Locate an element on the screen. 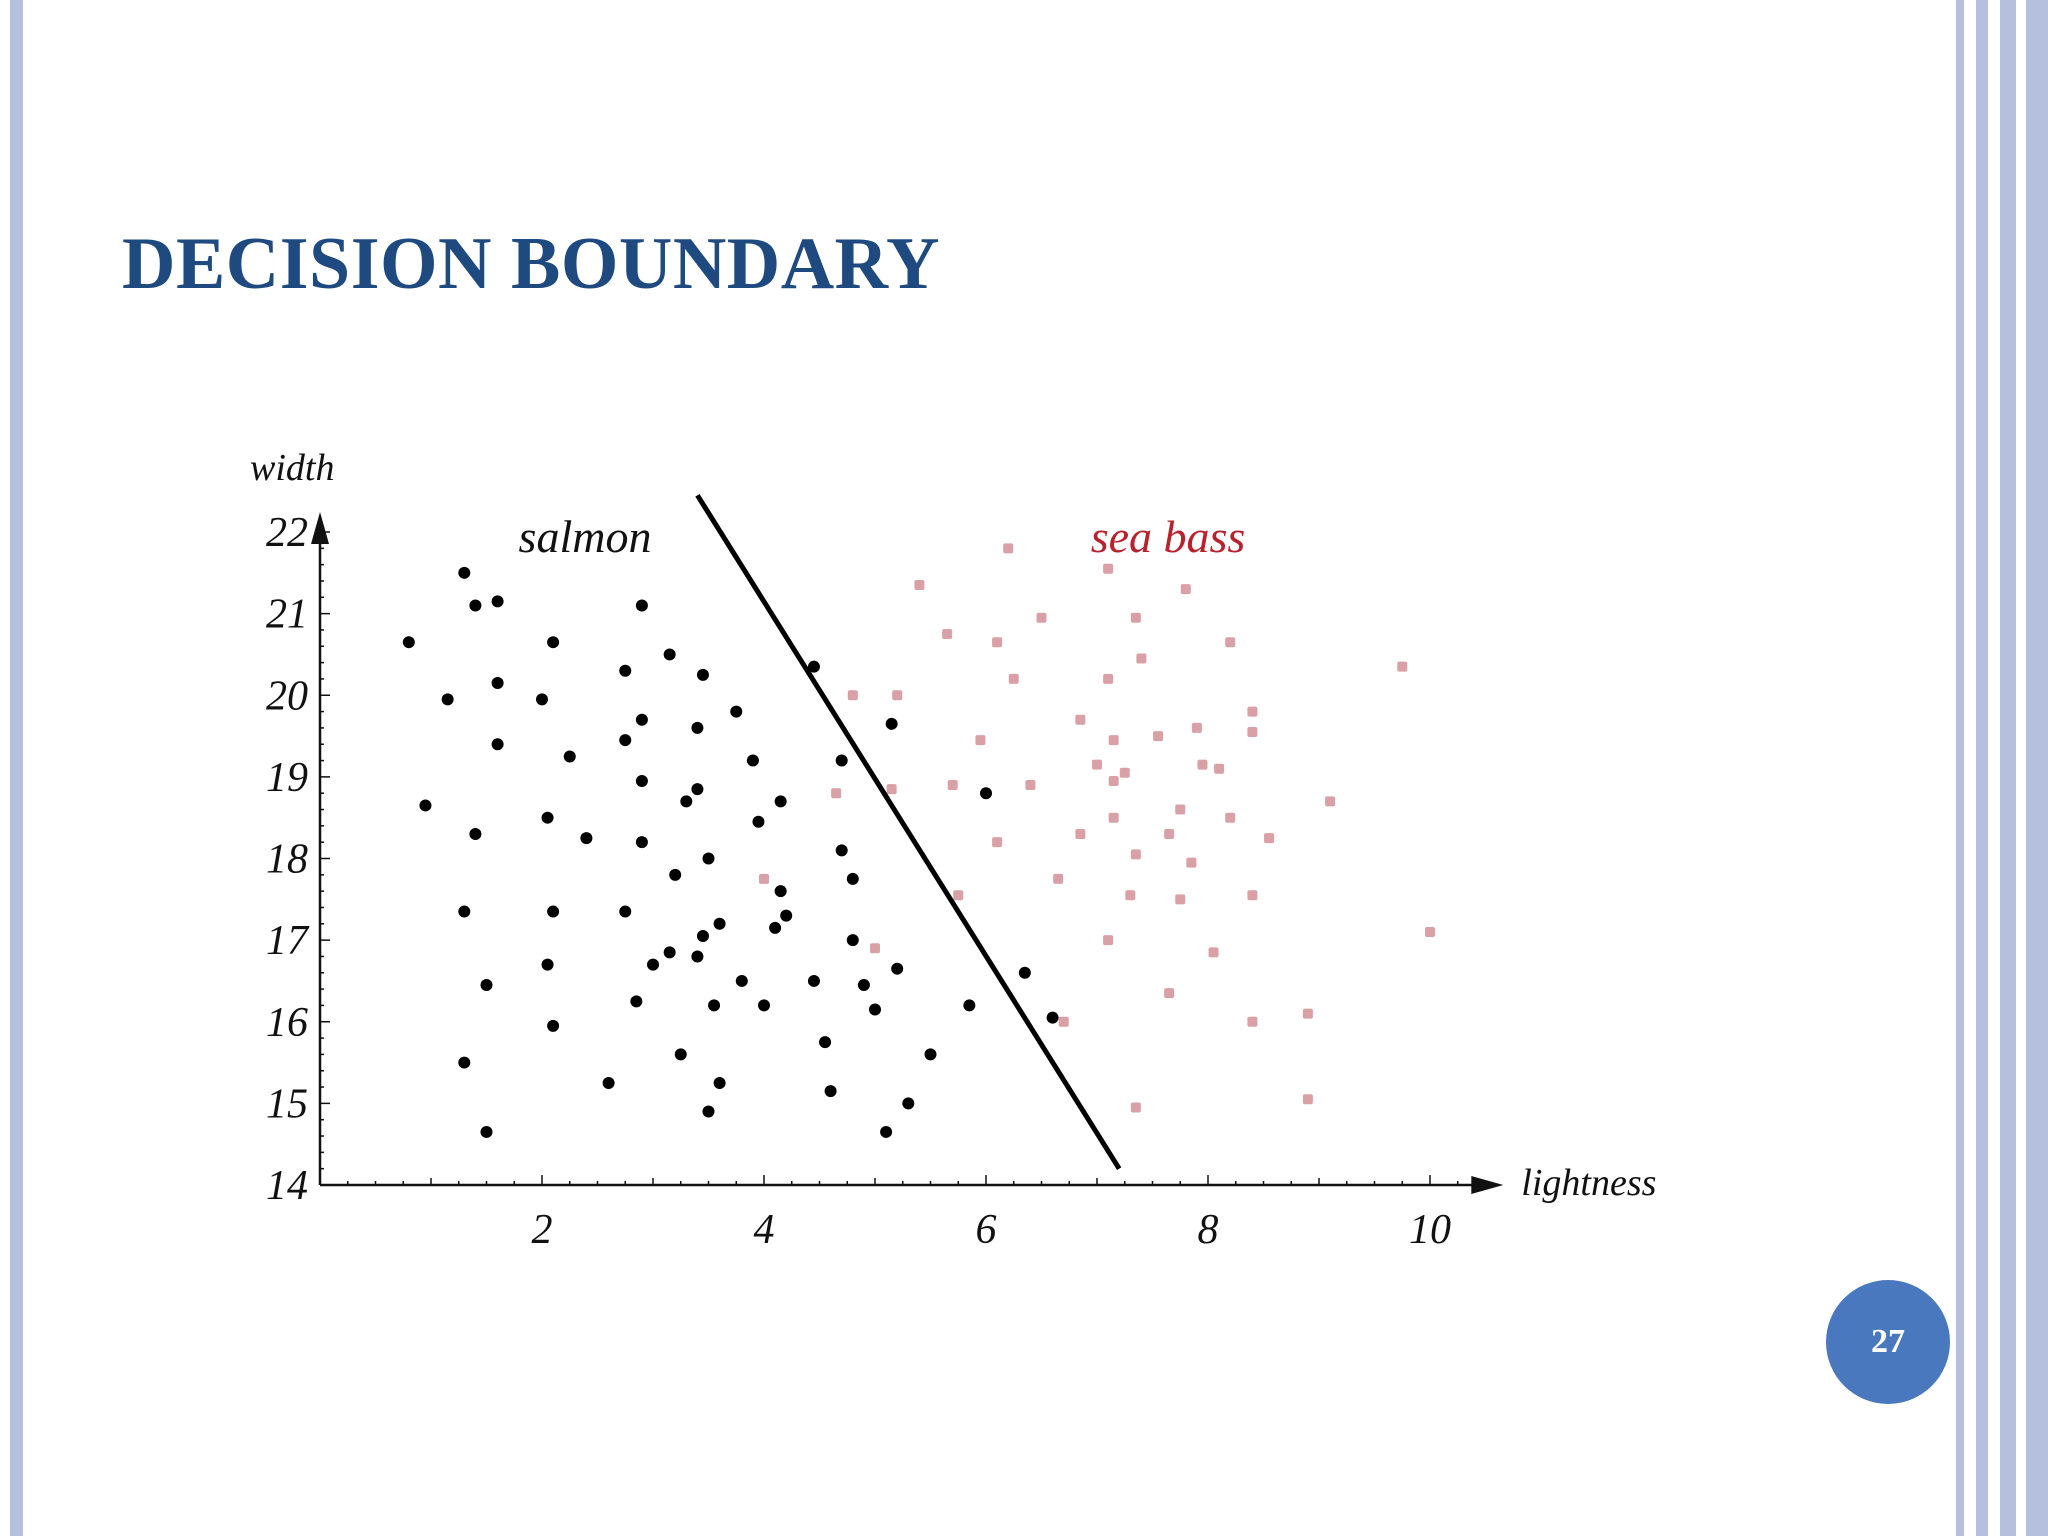 This screenshot has width=2048, height=1536. right-frame-bars is located at coordinates (2002, 768).